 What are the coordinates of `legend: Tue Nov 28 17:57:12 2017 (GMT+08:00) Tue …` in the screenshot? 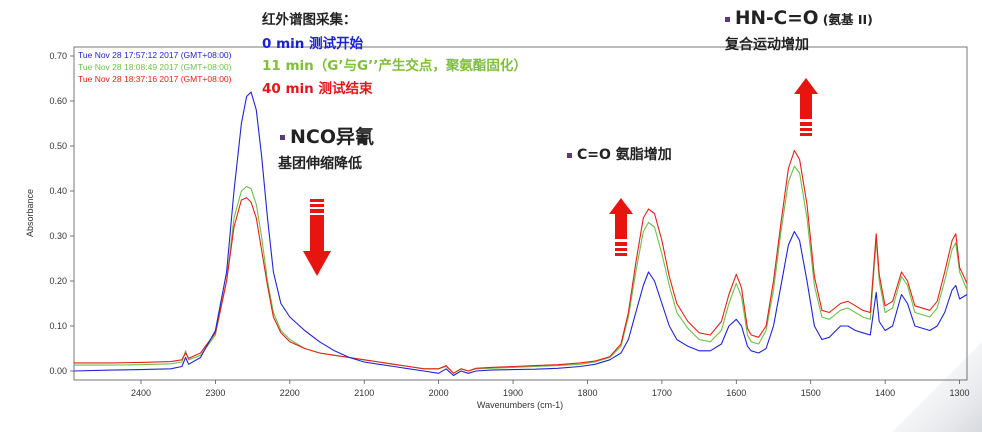 It's located at (155, 67).